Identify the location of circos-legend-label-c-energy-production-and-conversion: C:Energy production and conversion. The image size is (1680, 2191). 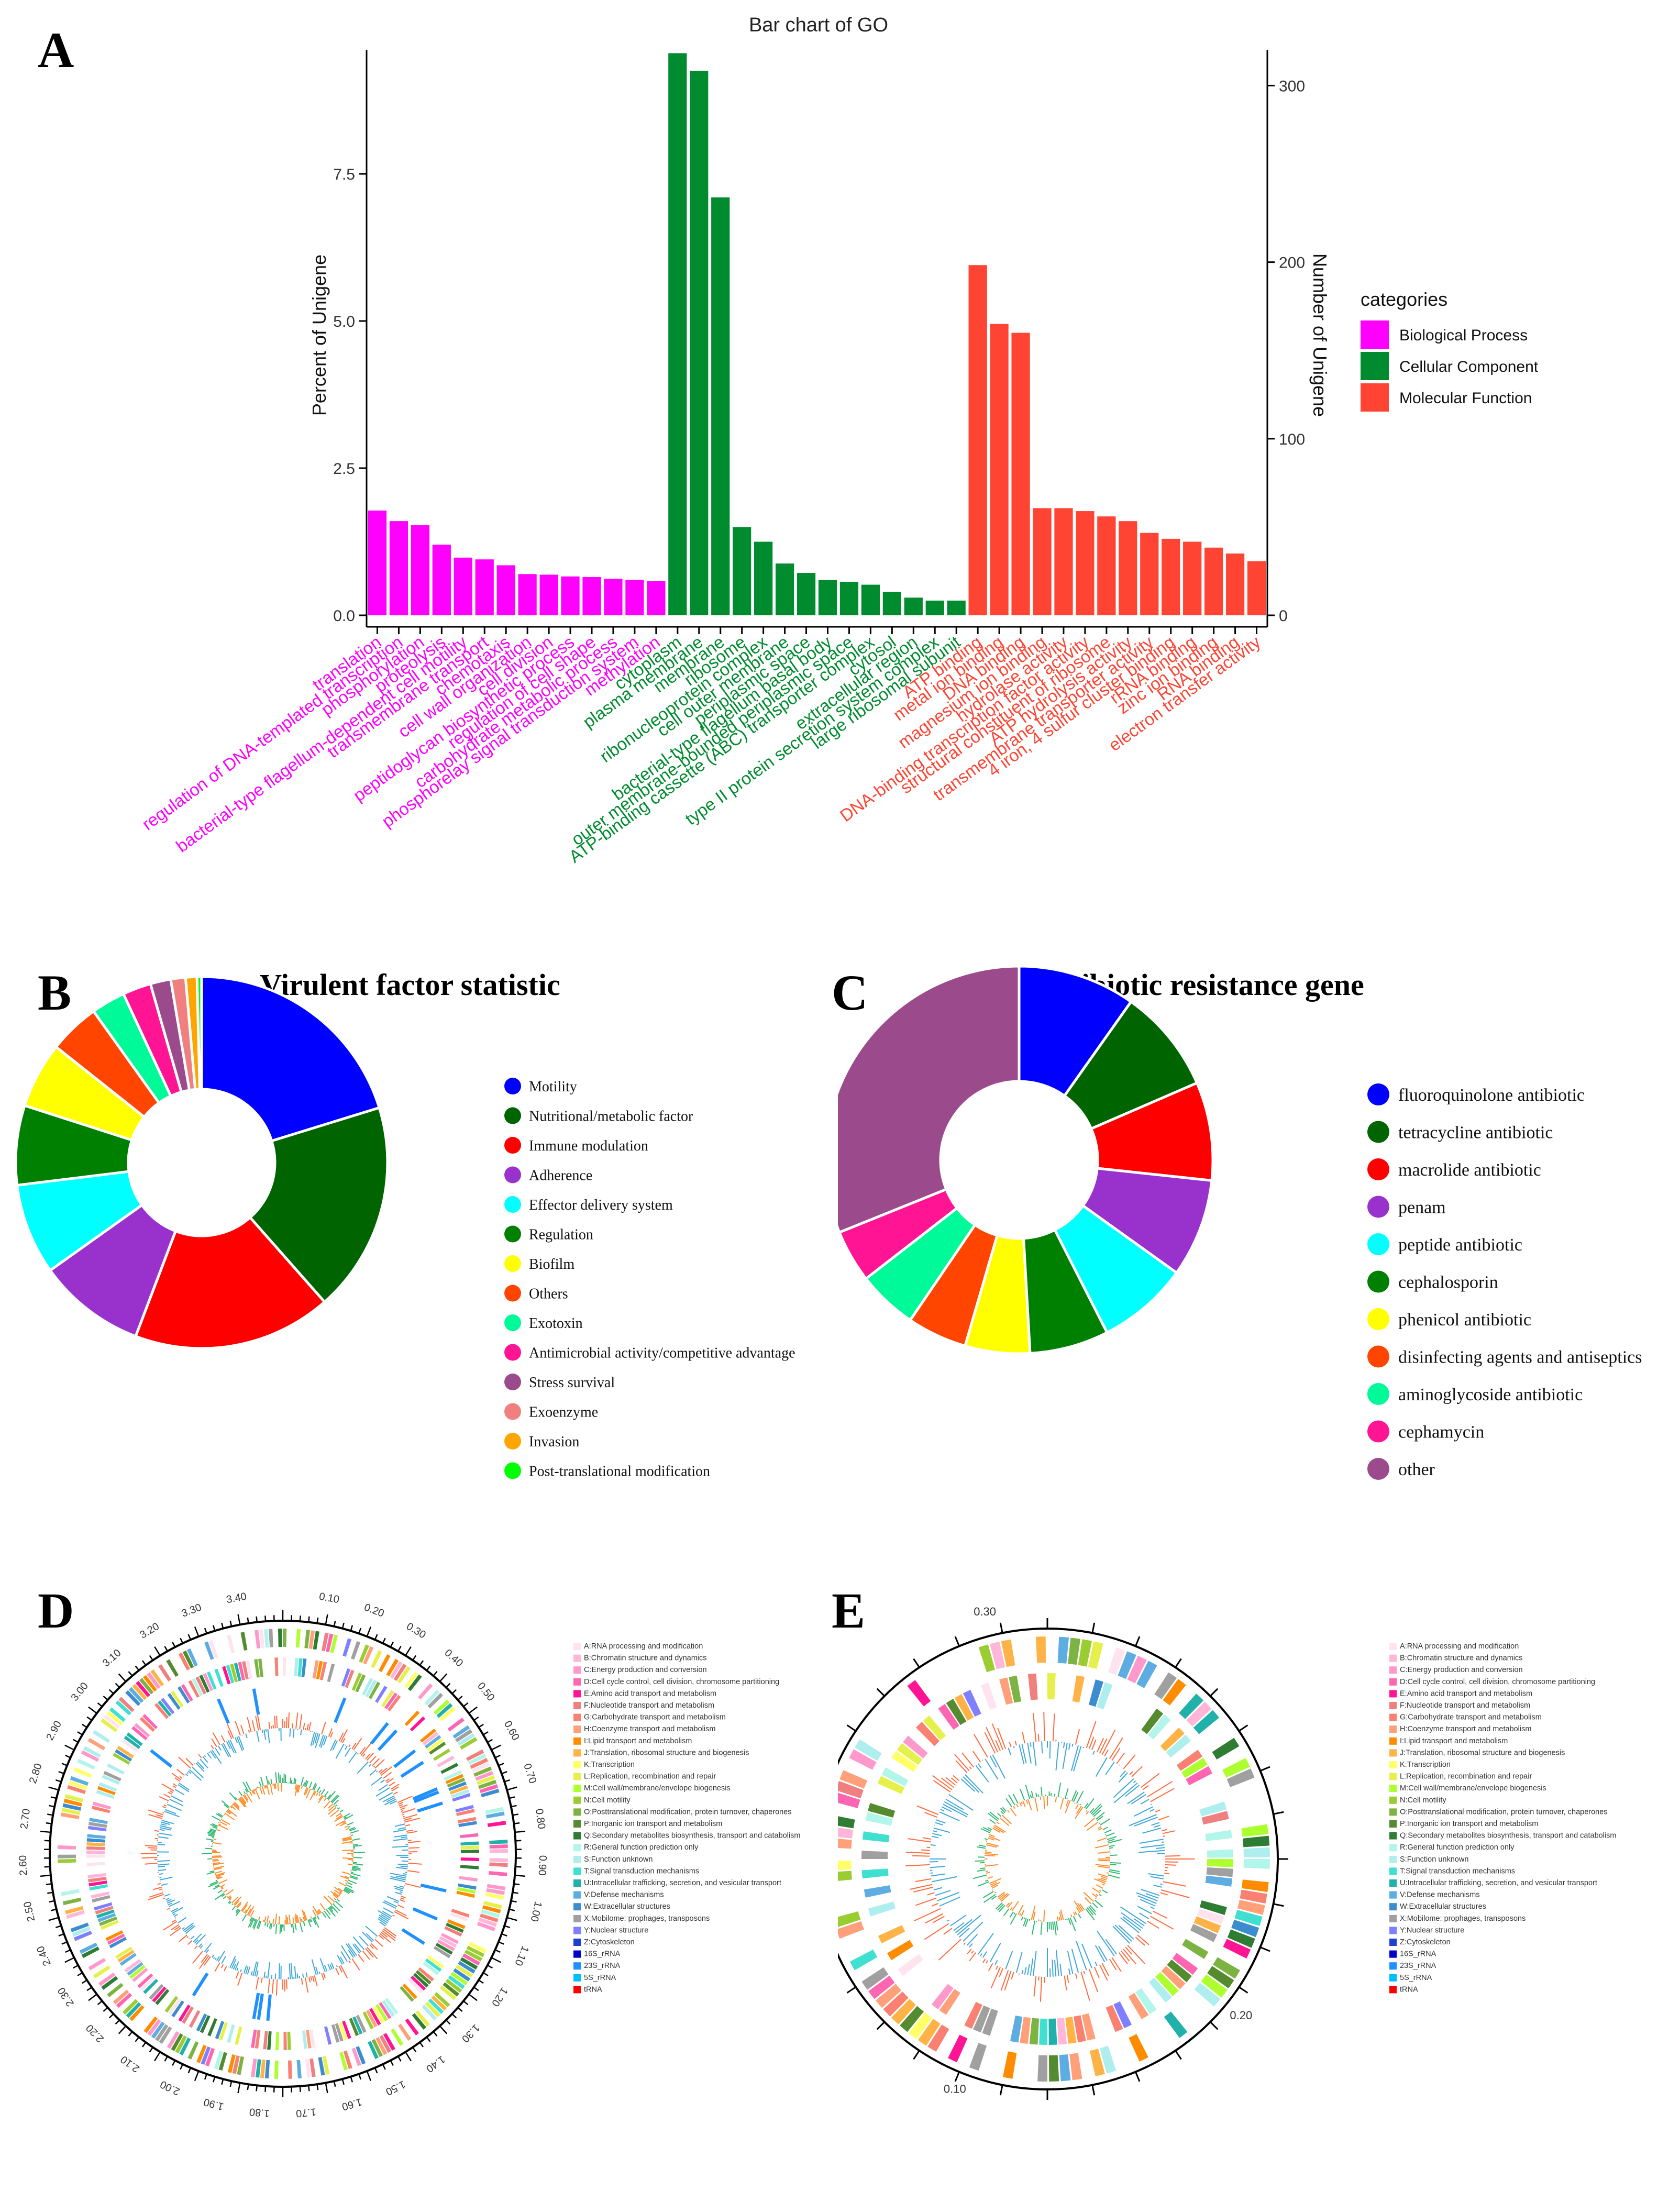
(1462, 1670).